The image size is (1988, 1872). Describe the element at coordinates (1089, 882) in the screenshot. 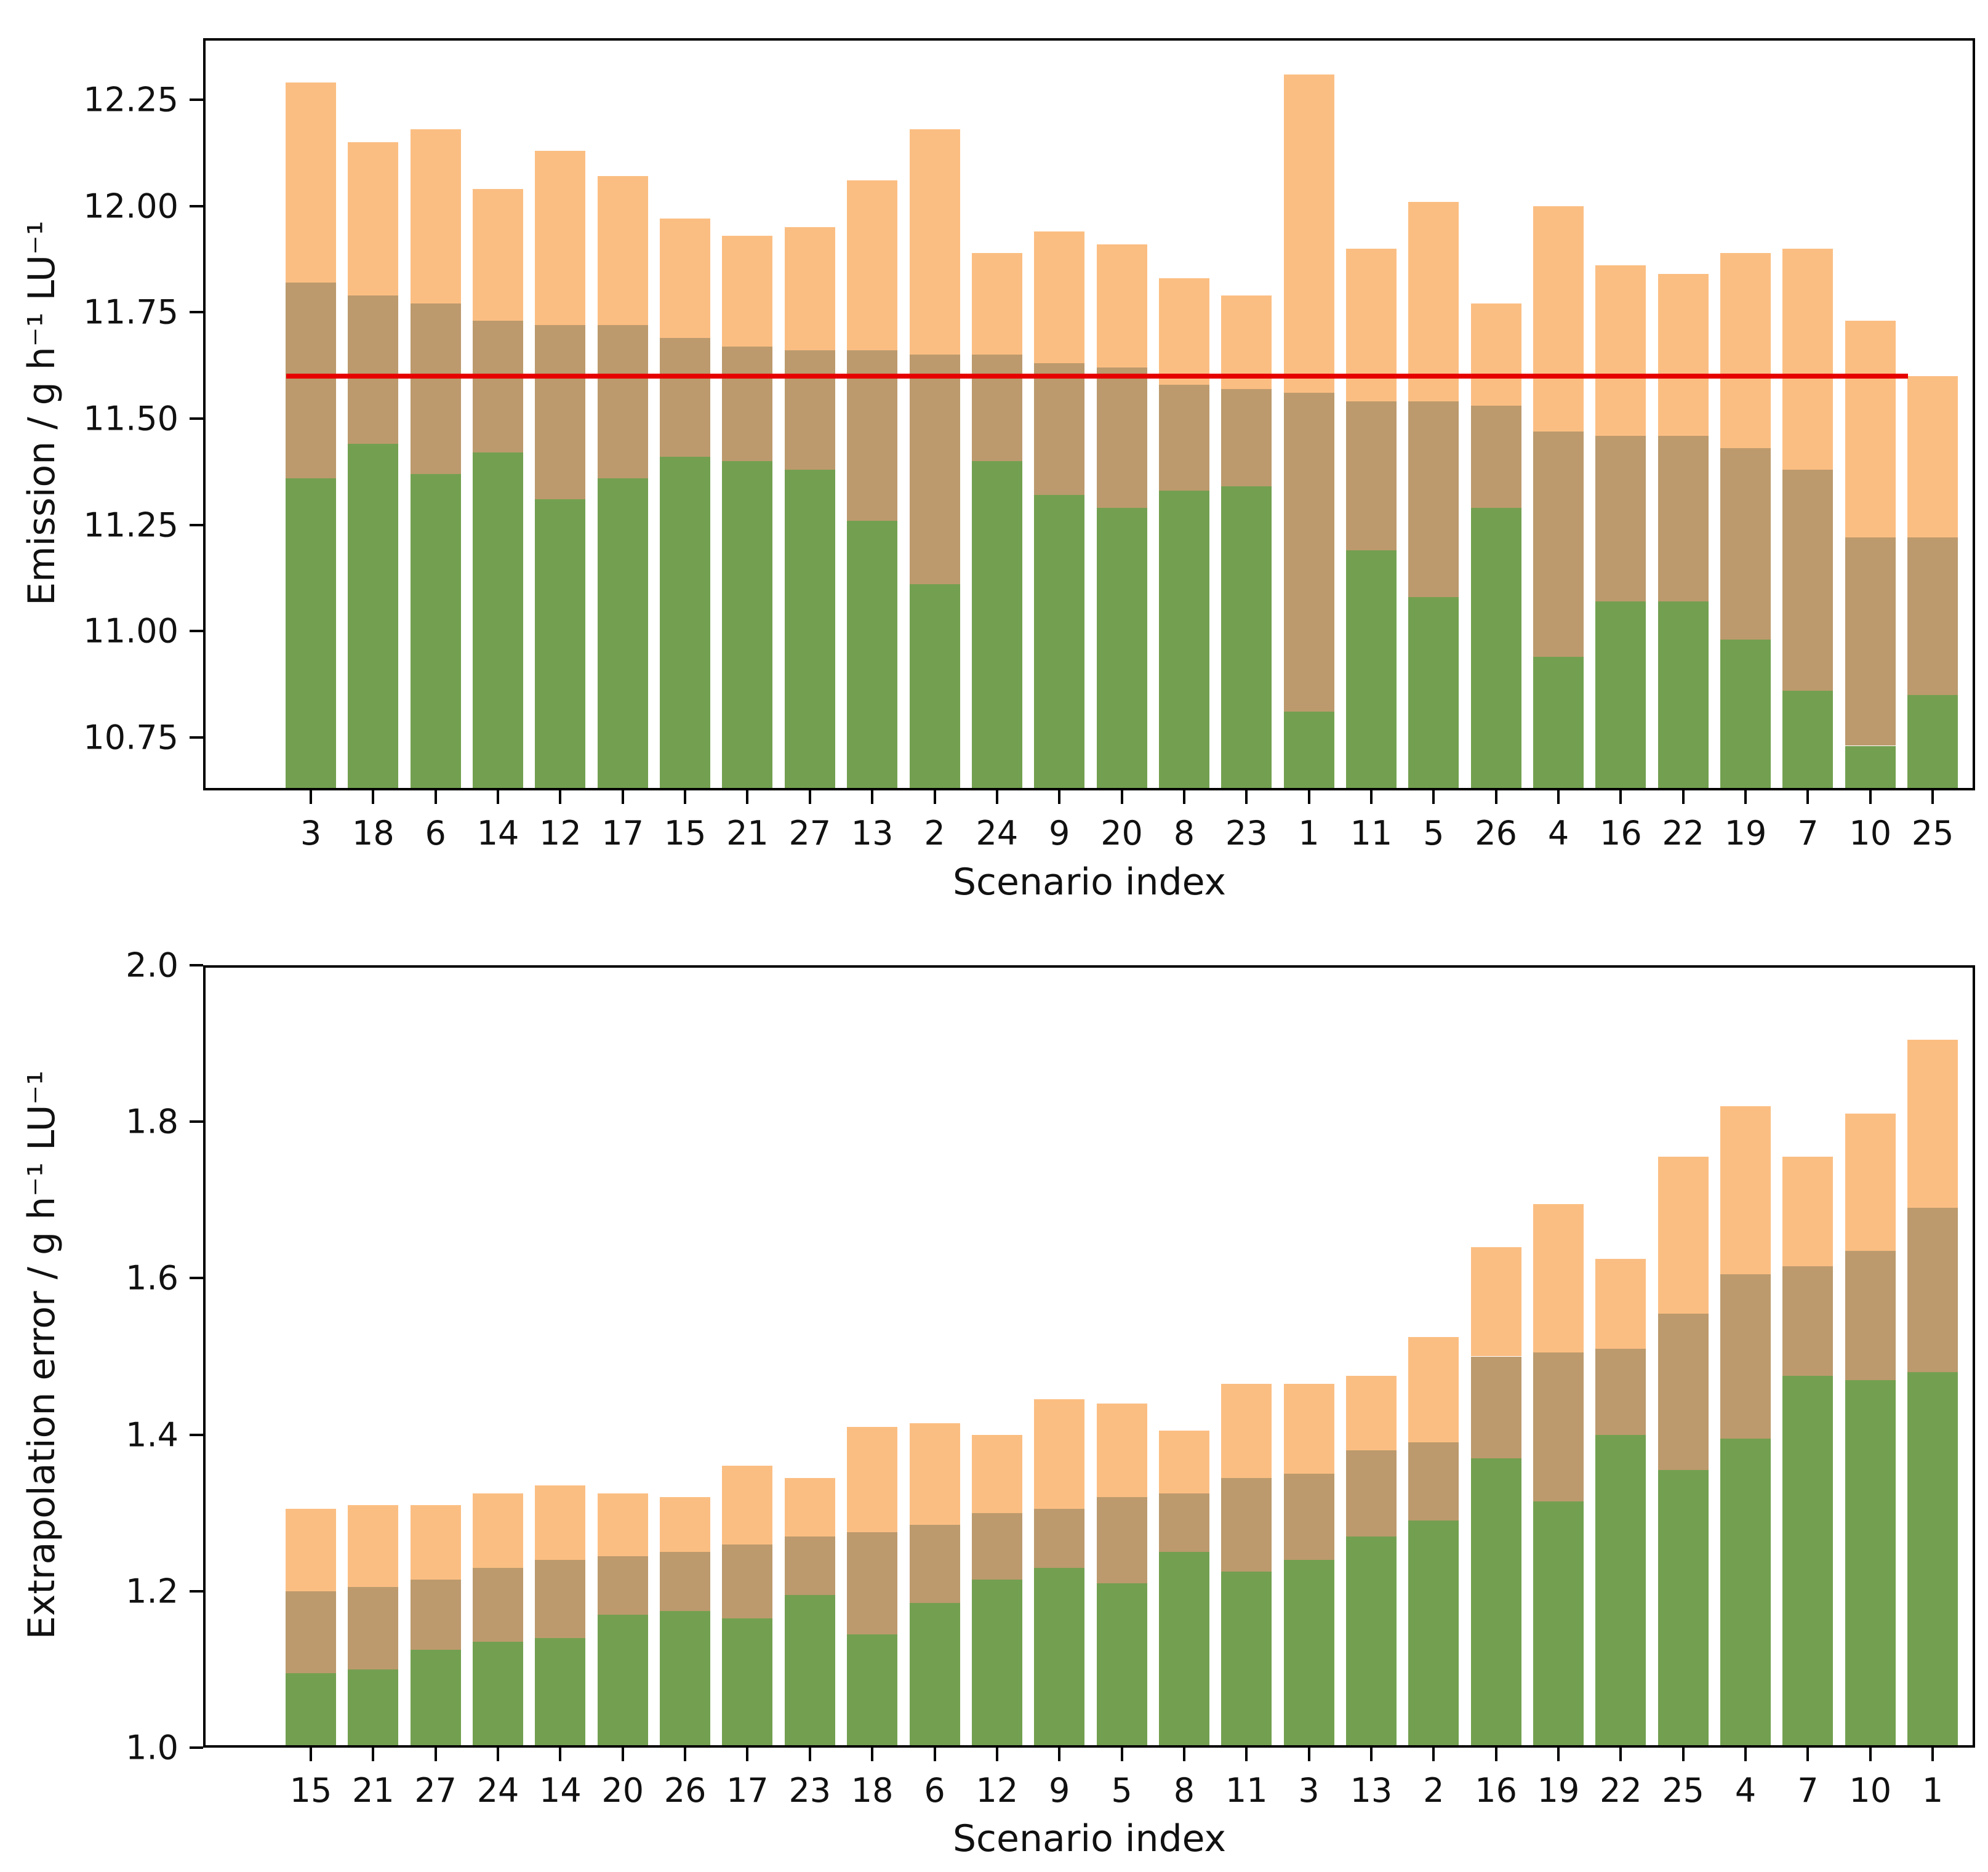

I see `emission-xlabel: Scenario index` at that location.